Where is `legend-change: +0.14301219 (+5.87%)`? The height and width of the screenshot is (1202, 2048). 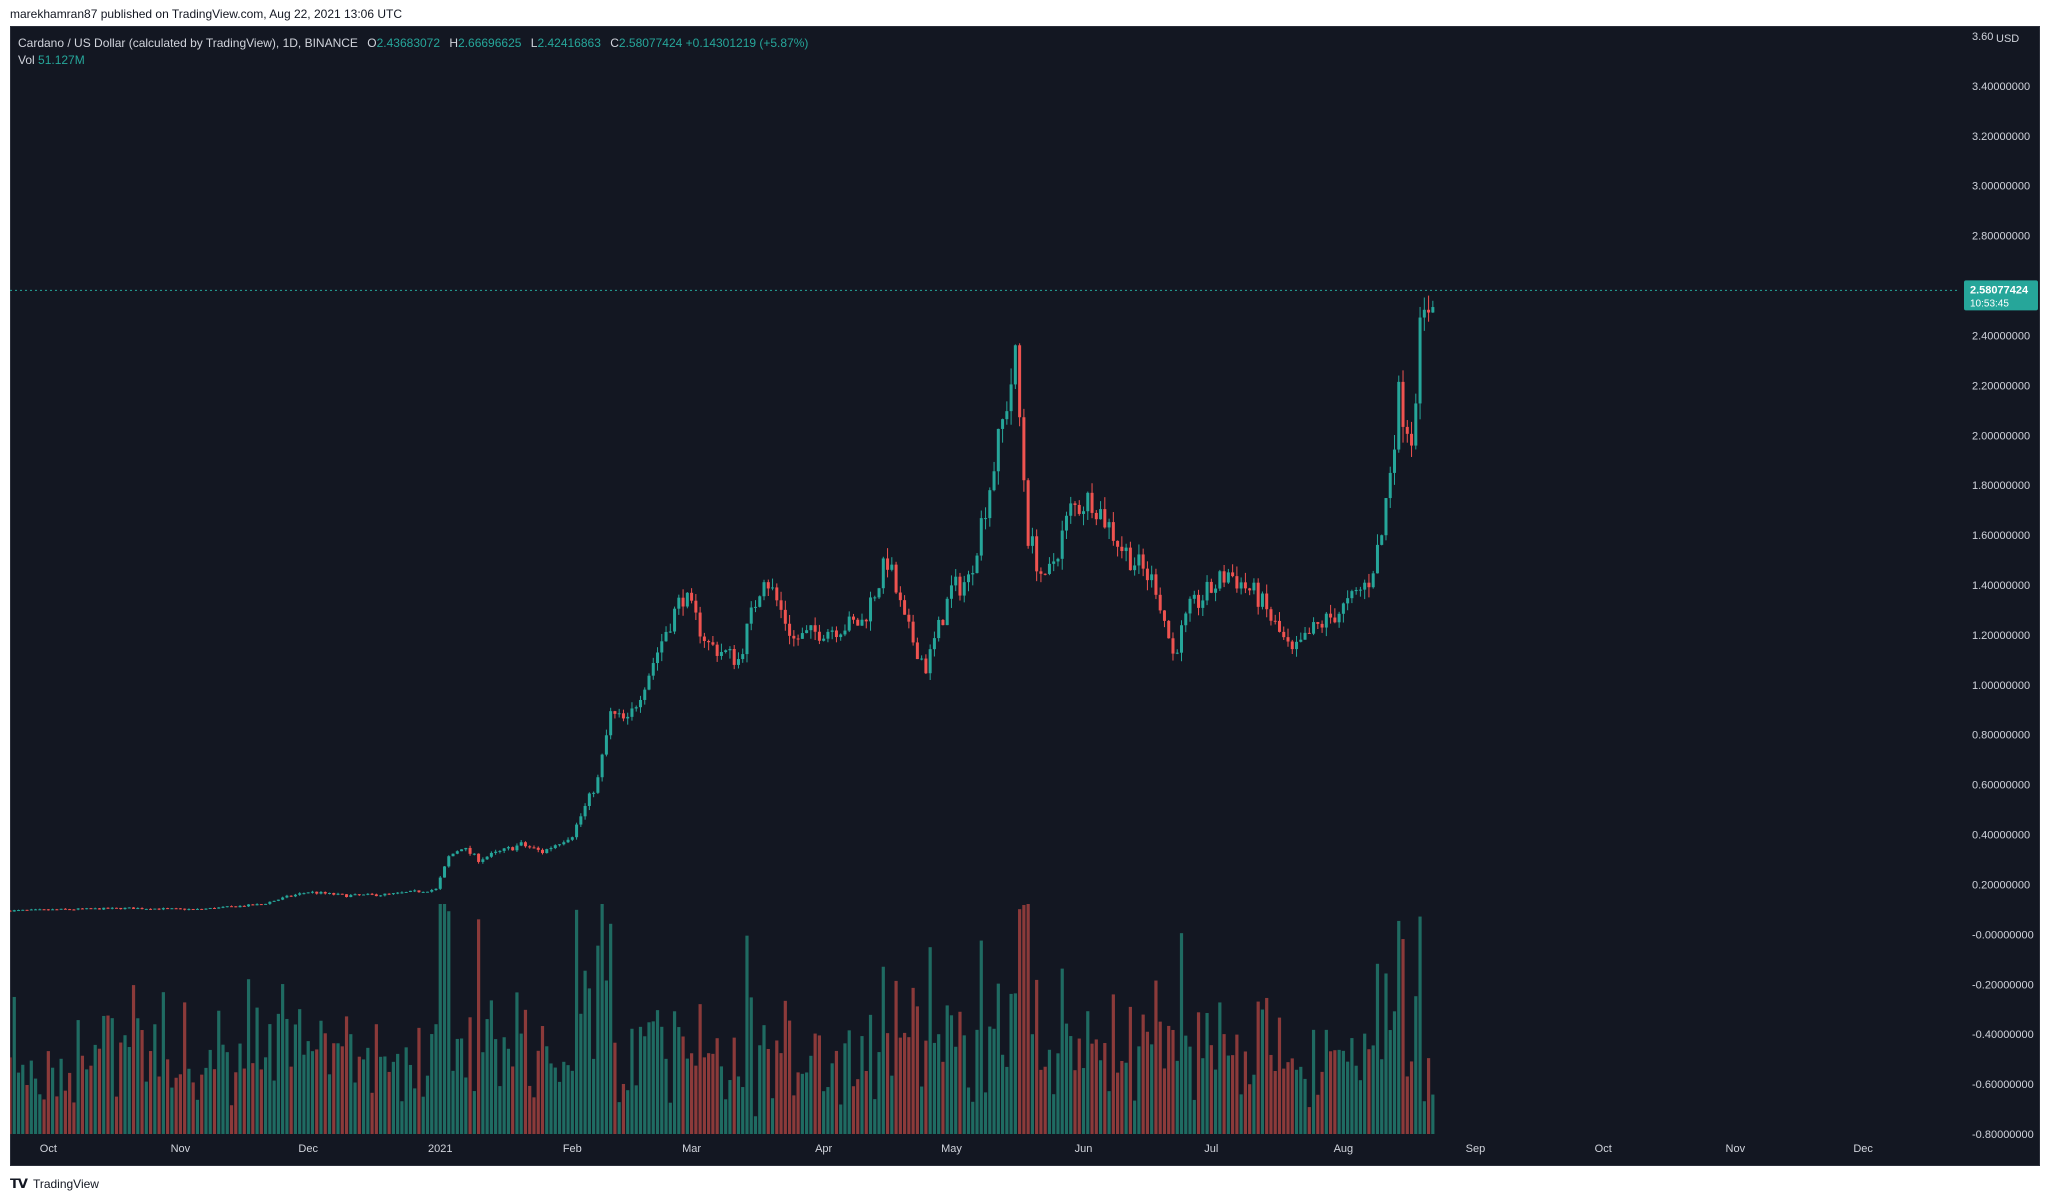 legend-change: +0.14301219 (+5.87%) is located at coordinates (747, 43).